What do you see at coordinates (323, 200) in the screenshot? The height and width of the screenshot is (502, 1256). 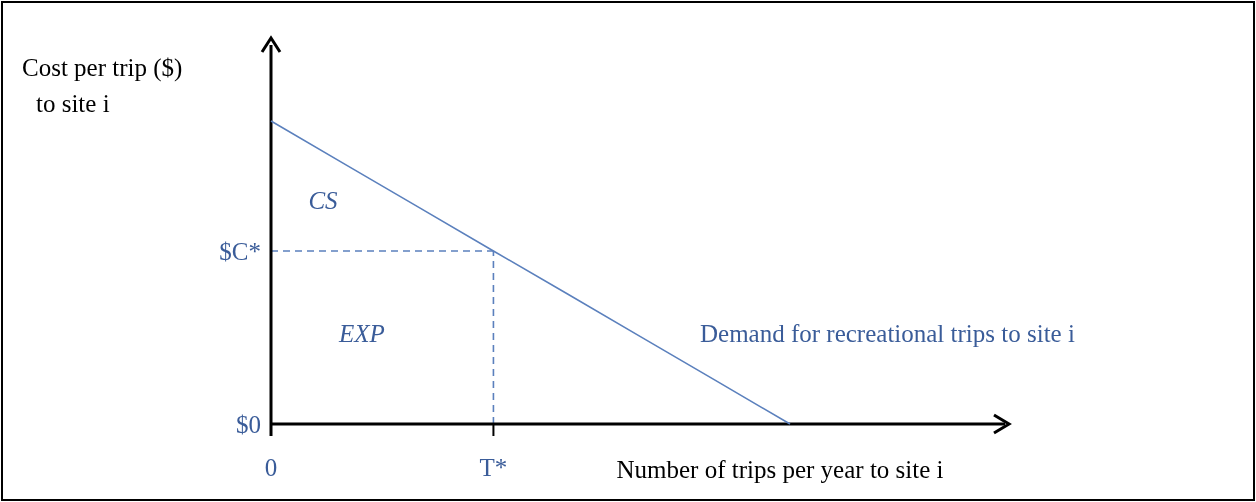 I see `annotation: CS` at bounding box center [323, 200].